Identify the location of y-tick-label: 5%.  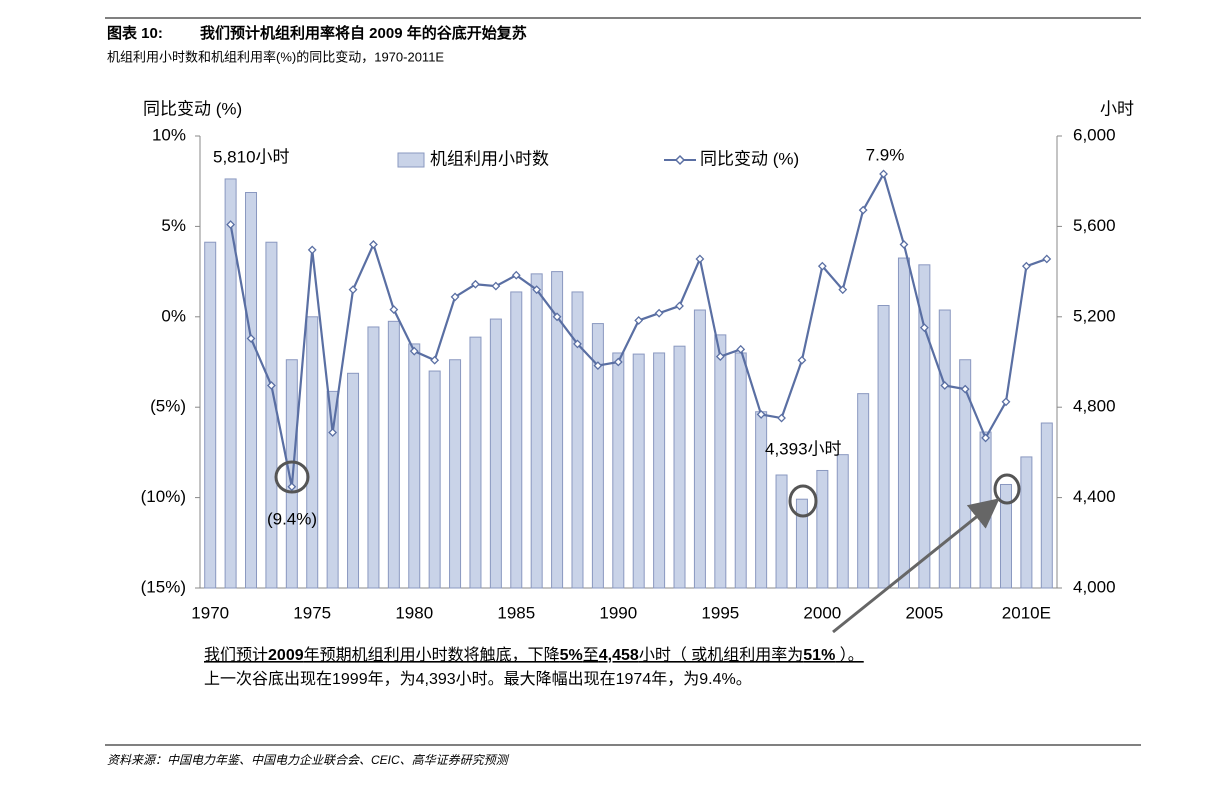
(173, 225).